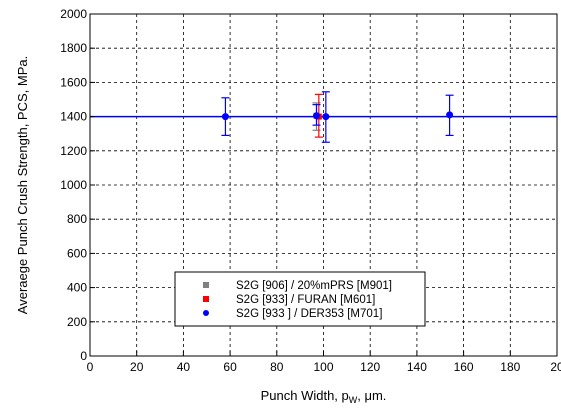  I want to click on x-tick-label: 180, so click(510, 367).